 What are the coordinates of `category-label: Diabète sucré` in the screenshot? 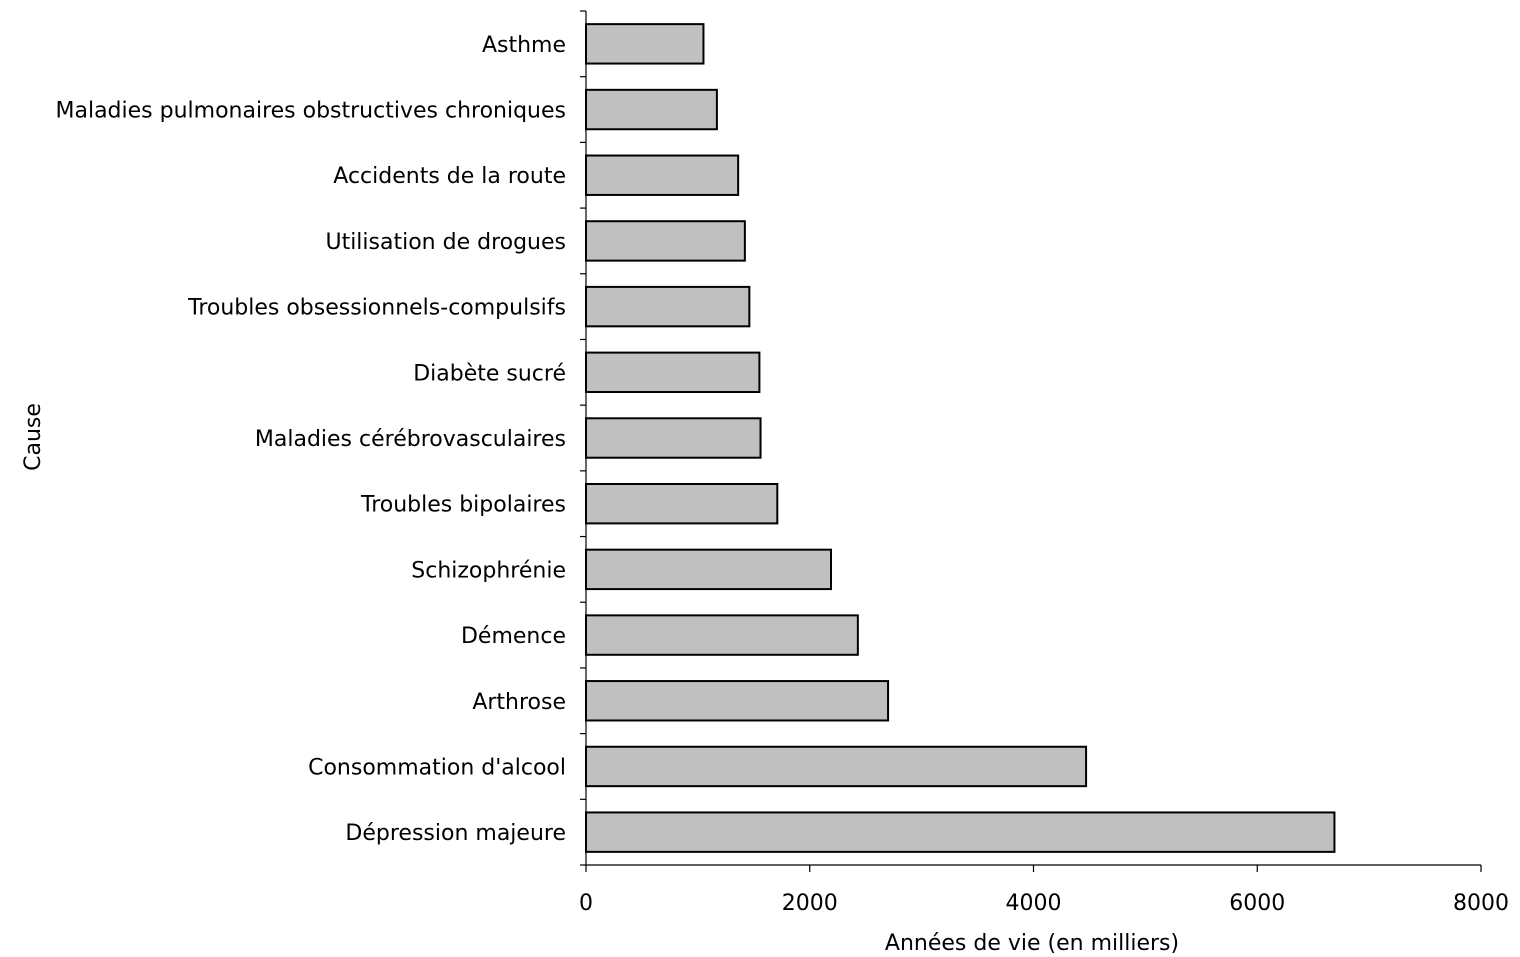 It's located at (489, 373).